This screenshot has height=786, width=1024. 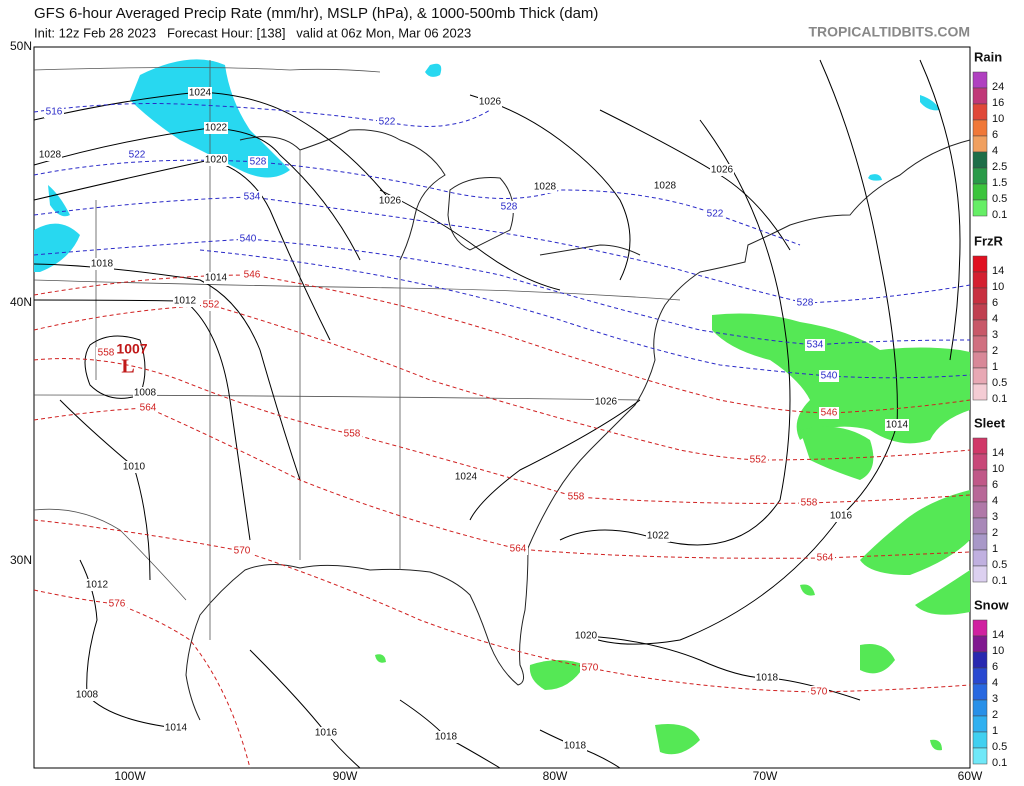 What do you see at coordinates (555, 776) in the screenshot?
I see `longitude-label: 80W` at bounding box center [555, 776].